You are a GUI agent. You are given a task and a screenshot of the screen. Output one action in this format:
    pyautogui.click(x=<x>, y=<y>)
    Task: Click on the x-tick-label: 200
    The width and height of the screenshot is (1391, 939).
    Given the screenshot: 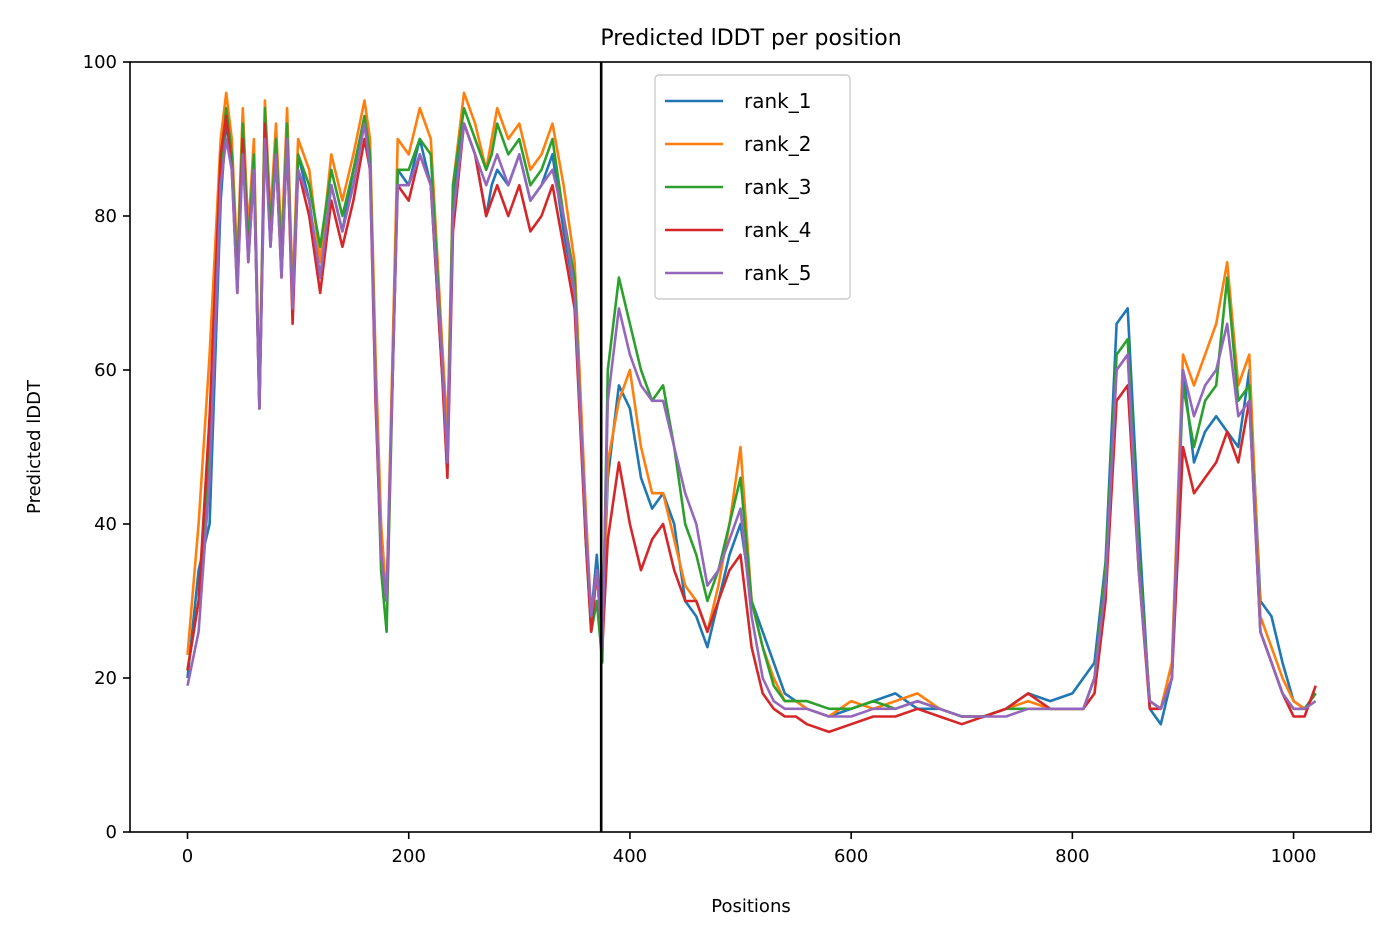 What is the action you would take?
    pyautogui.click(x=409, y=856)
    